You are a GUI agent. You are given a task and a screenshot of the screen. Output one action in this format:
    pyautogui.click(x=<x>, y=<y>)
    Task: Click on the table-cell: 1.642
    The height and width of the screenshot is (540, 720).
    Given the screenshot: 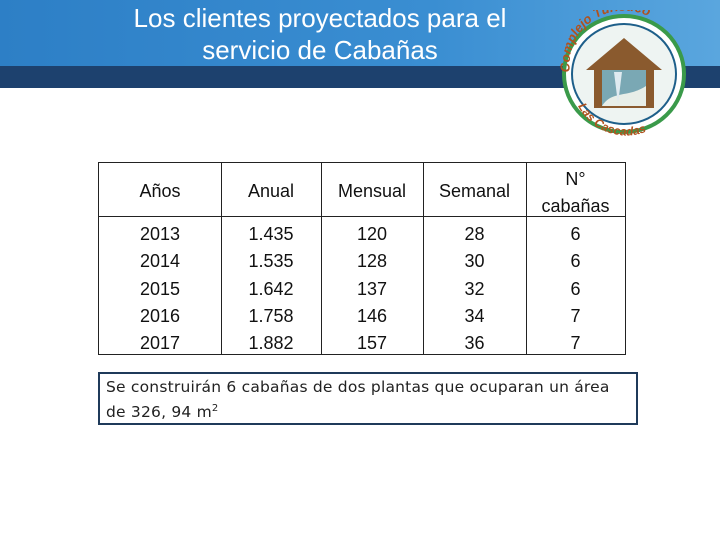 What is the action you would take?
    pyautogui.click(x=271, y=288)
    